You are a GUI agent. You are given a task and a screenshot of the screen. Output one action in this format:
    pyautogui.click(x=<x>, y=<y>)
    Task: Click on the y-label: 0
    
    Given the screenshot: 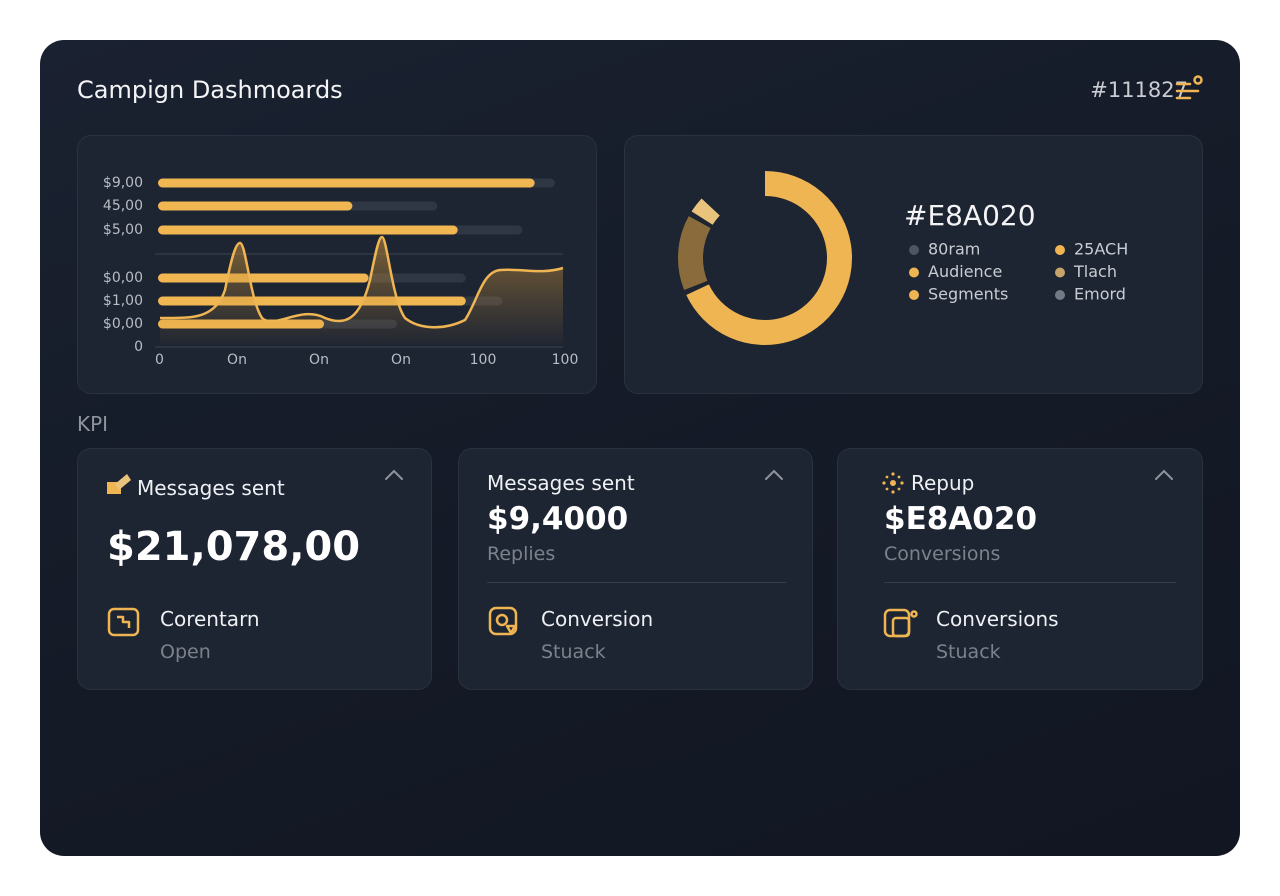 What is the action you would take?
    pyautogui.click(x=138, y=347)
    